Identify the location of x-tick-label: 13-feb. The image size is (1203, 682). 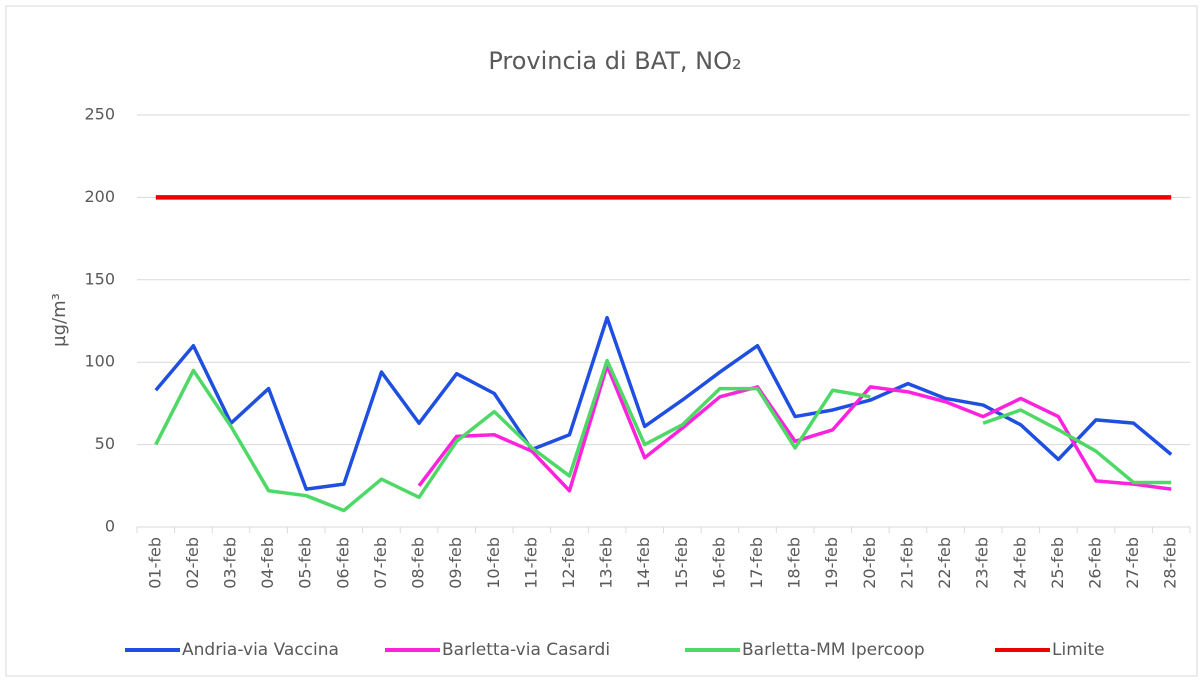
(606, 563).